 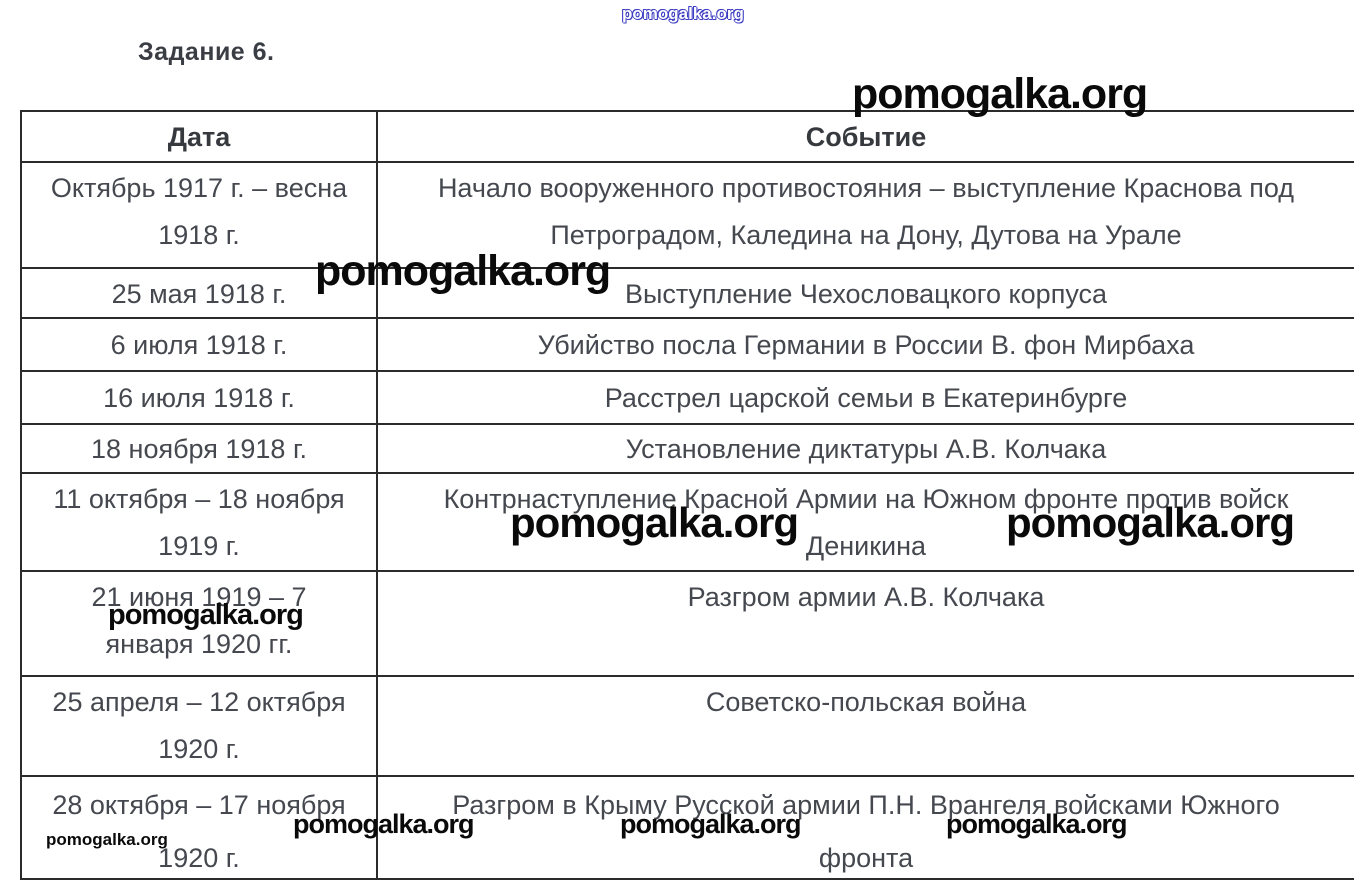 I want to click on date-text: 25 мая 1918 г., so click(x=199, y=293).